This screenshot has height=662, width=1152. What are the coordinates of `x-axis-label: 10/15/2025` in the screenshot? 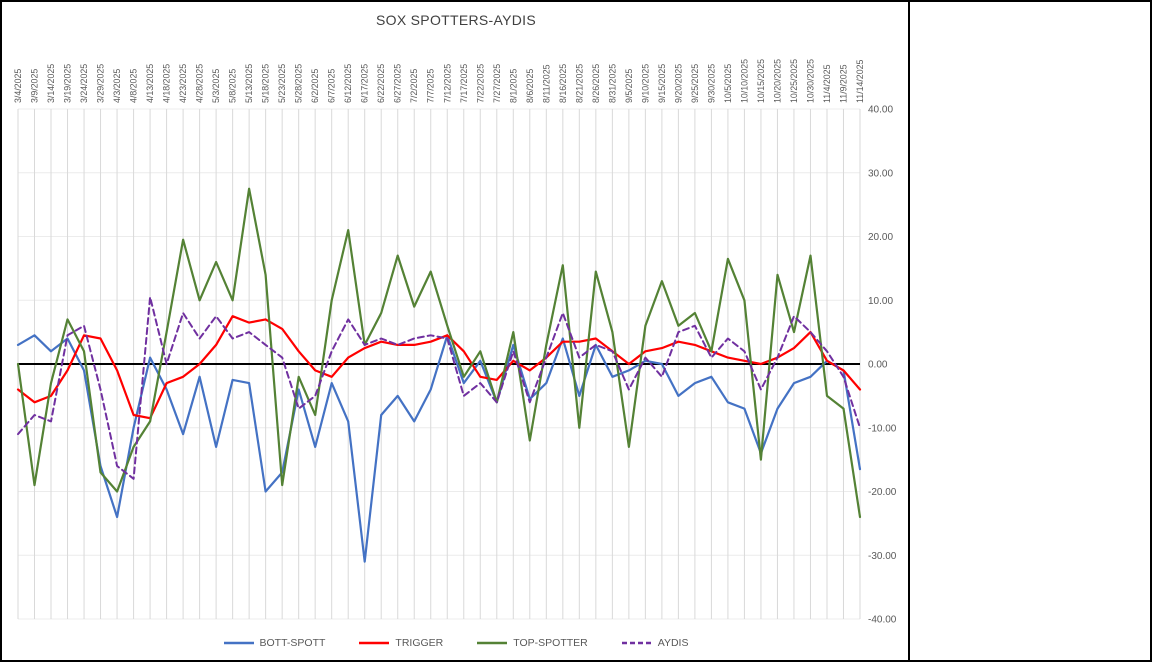 It's located at (761, 81).